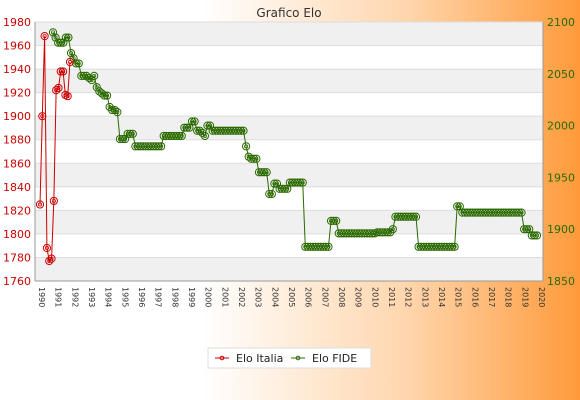  What do you see at coordinates (17, 46) in the screenshot?
I see `y-tick-label-left: 1960` at bounding box center [17, 46].